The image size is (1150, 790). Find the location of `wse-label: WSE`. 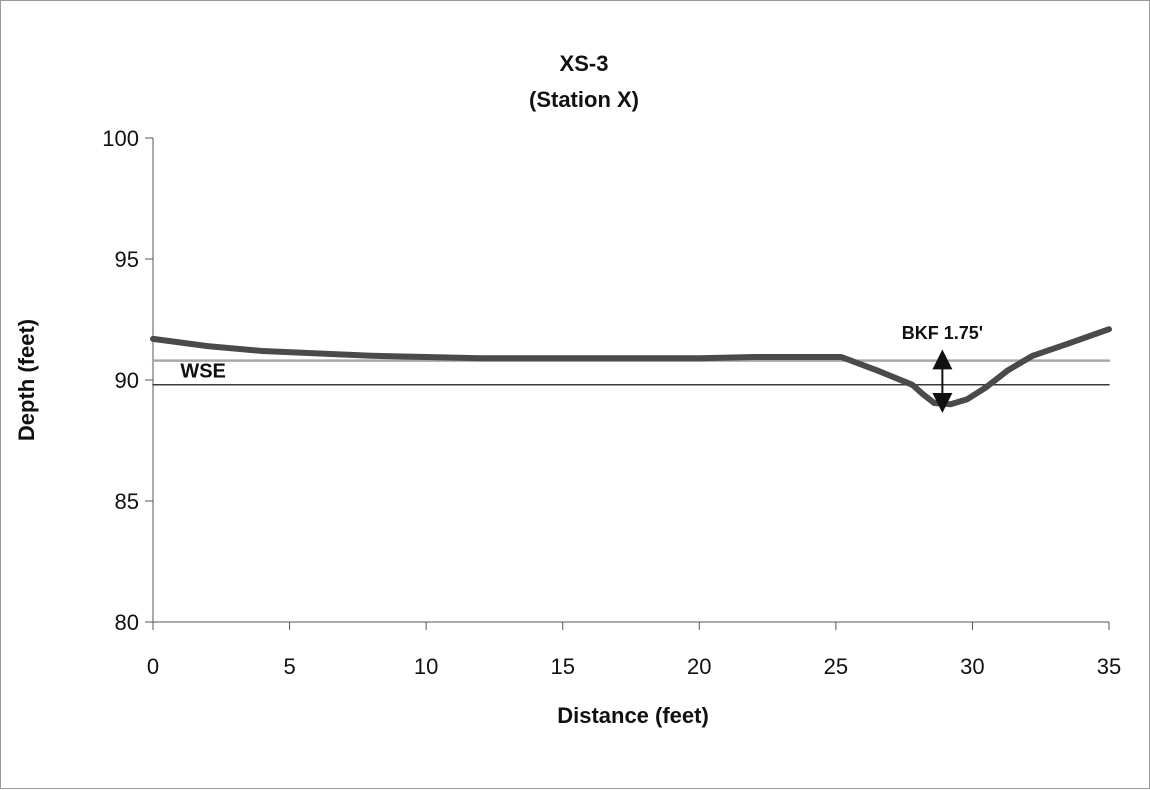

wse-label: WSE is located at coordinates (203, 372).